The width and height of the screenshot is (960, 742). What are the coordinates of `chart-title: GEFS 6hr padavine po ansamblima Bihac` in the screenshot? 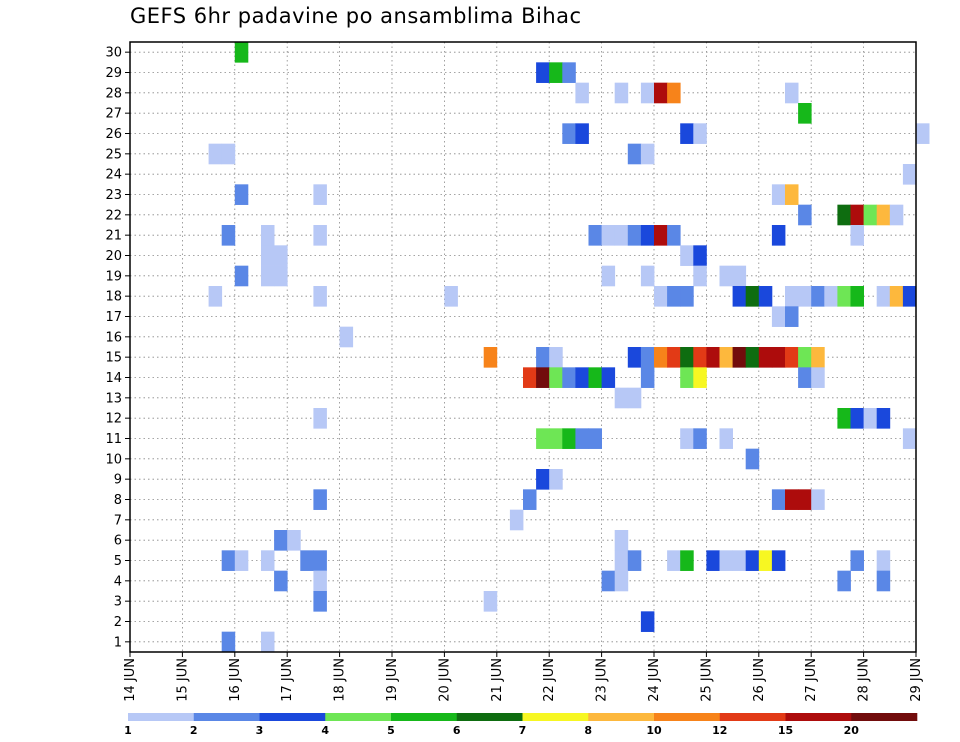 It's located at (356, 16).